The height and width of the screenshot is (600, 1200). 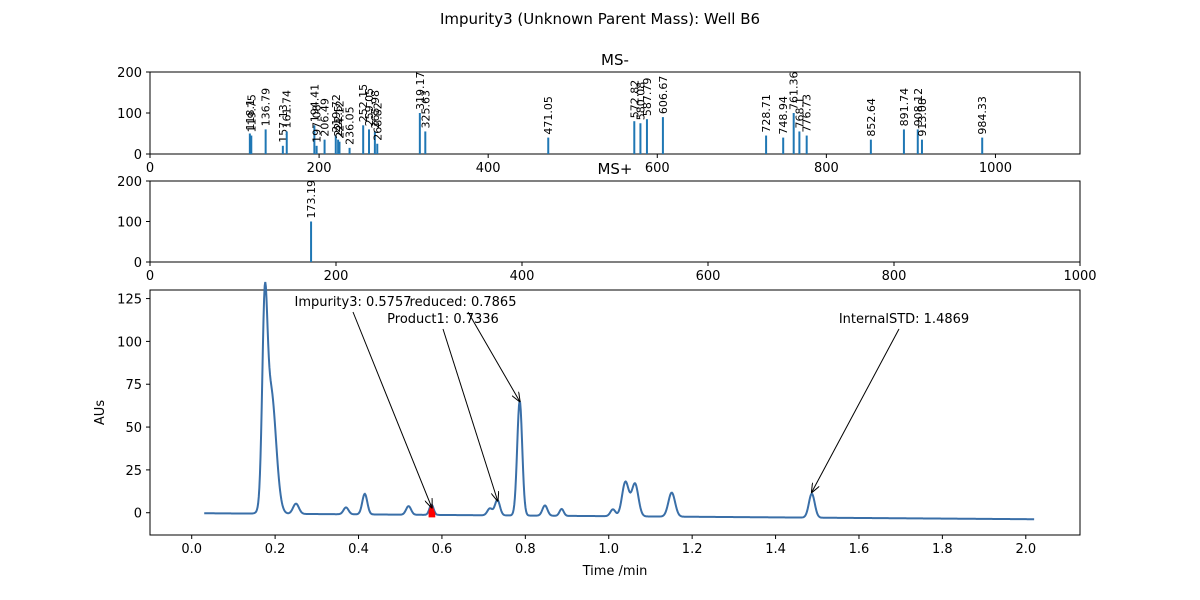 I want to click on peak-label: 268.82, so click(x=377, y=121).